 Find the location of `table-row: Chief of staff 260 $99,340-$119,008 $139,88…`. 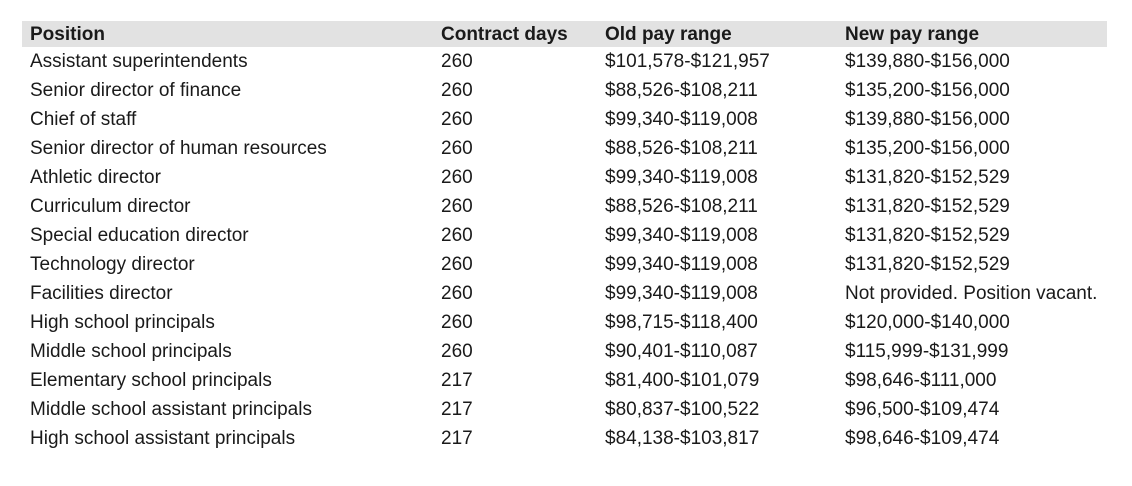

table-row: Chief of staff 260 $99,340-$119,008 $139,88… is located at coordinates (564, 119).